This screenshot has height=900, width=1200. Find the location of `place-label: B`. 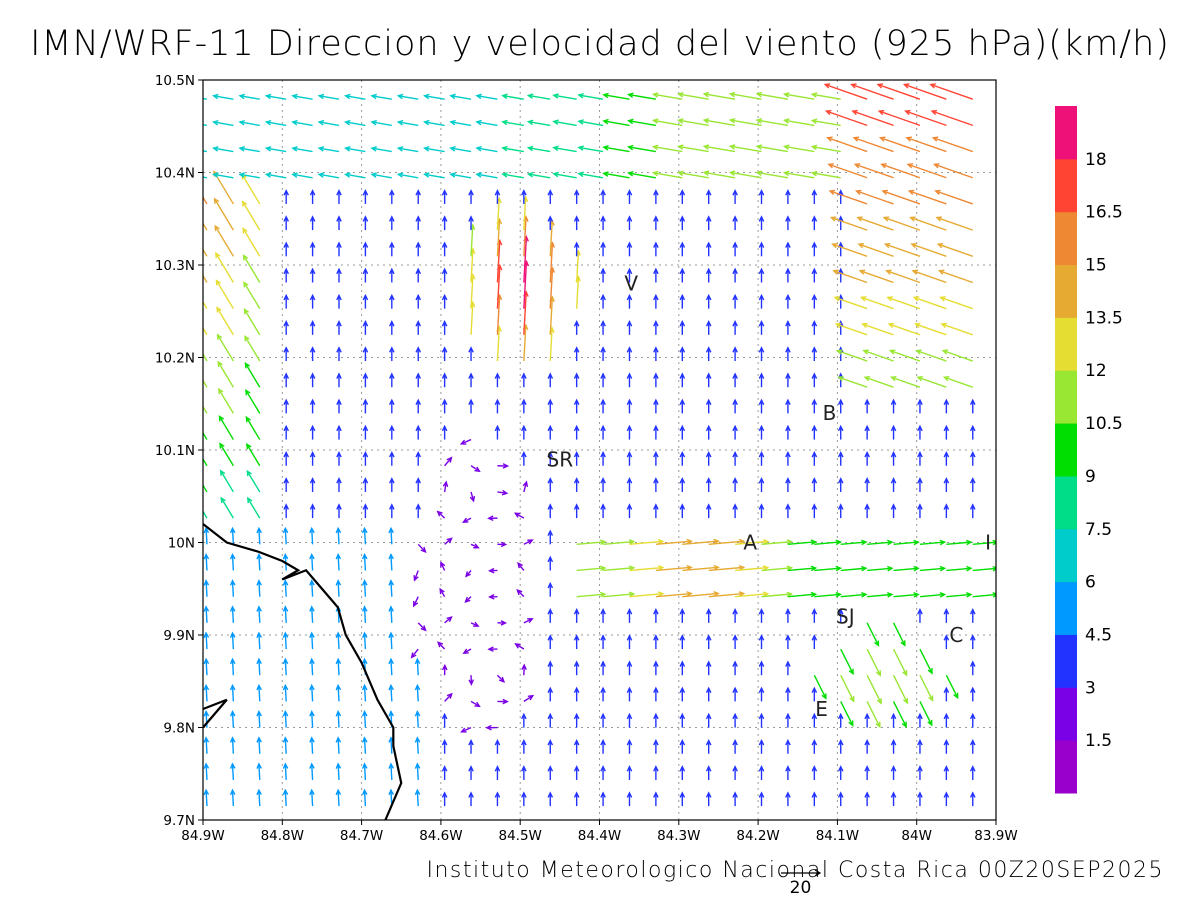

place-label: B is located at coordinates (830, 413).